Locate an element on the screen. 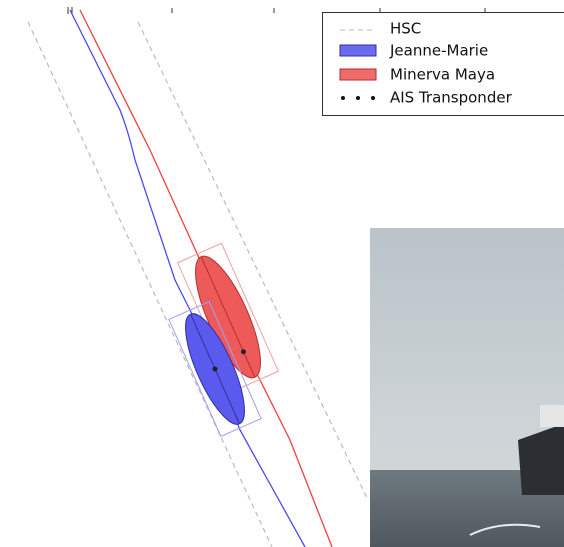 Image resolution: width=564 pixels, height=547 pixels. legend-label: Minerva Maya is located at coordinates (442, 75).